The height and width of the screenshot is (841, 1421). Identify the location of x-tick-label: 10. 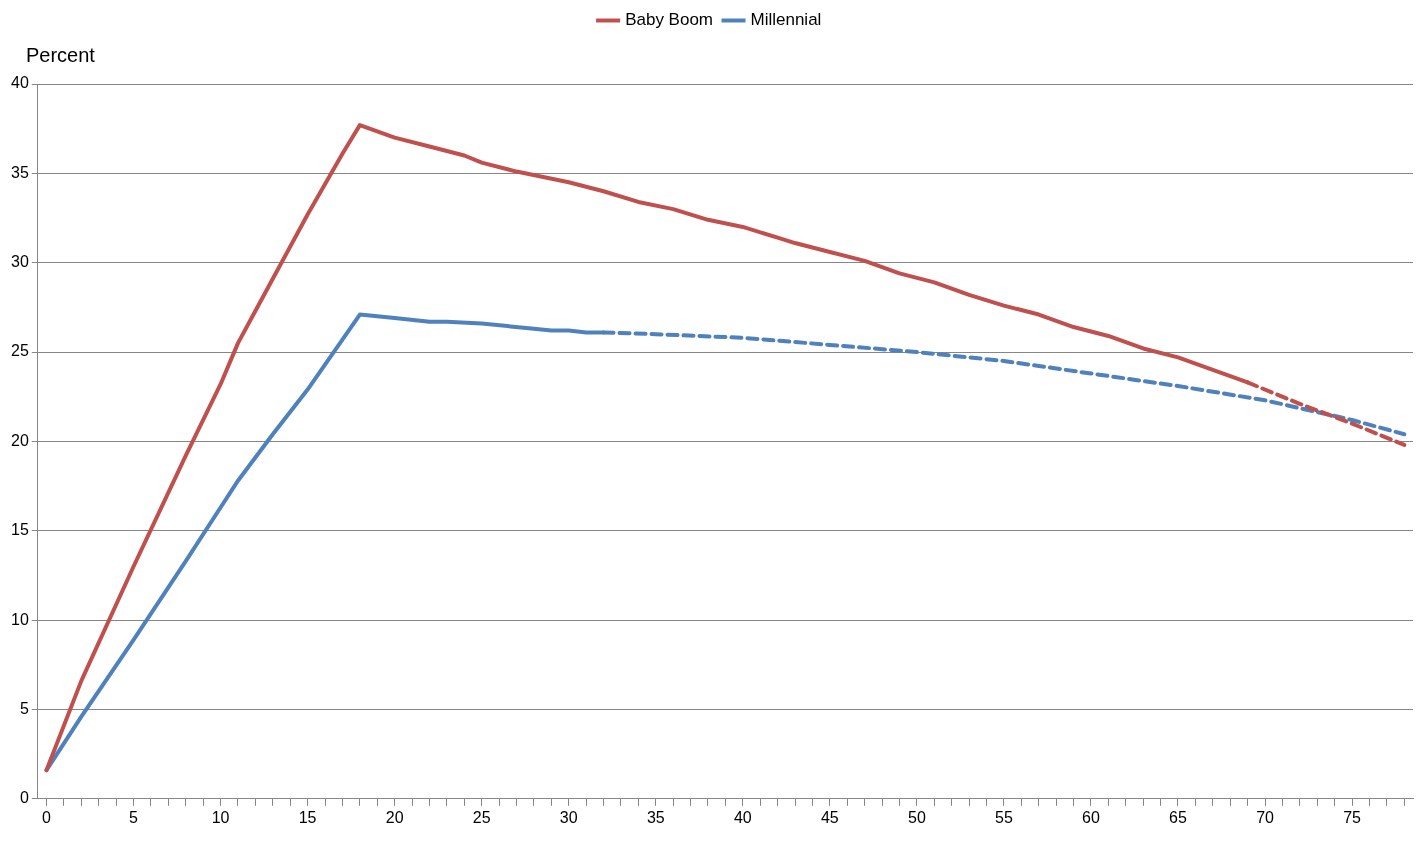
(220, 817).